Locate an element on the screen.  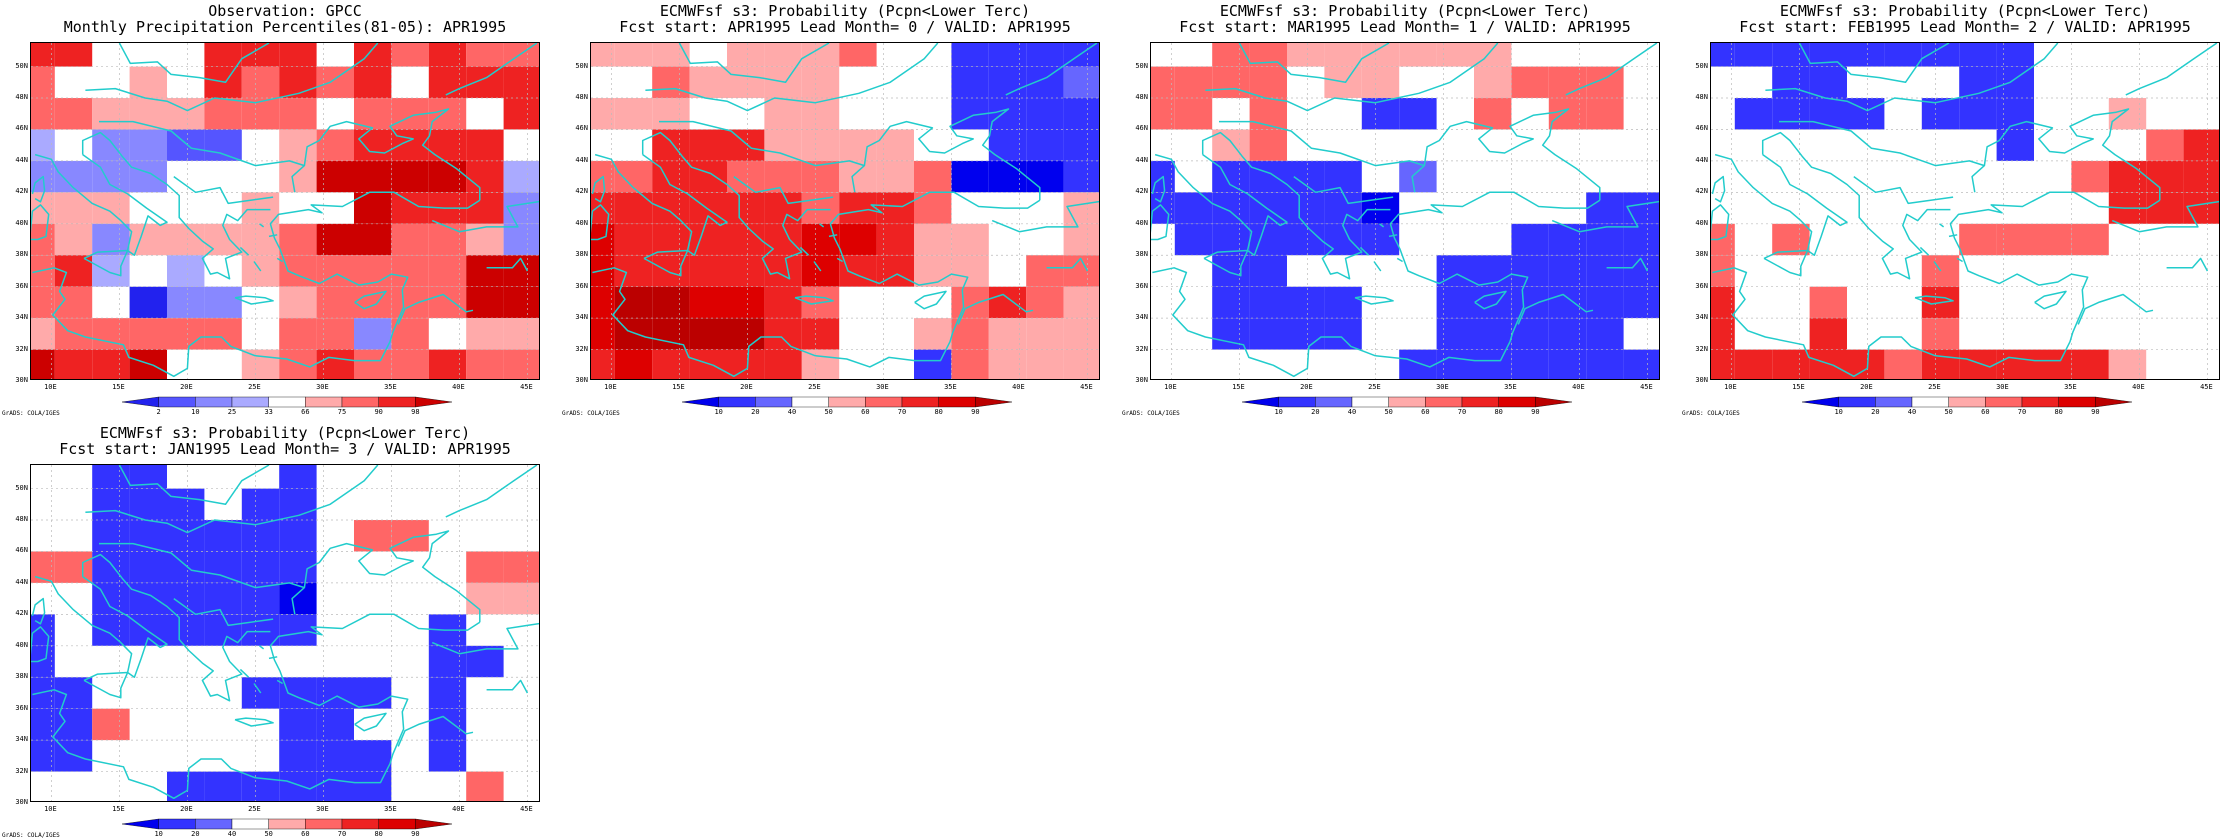
lat-label: 36N is located at coordinates (581, 285).